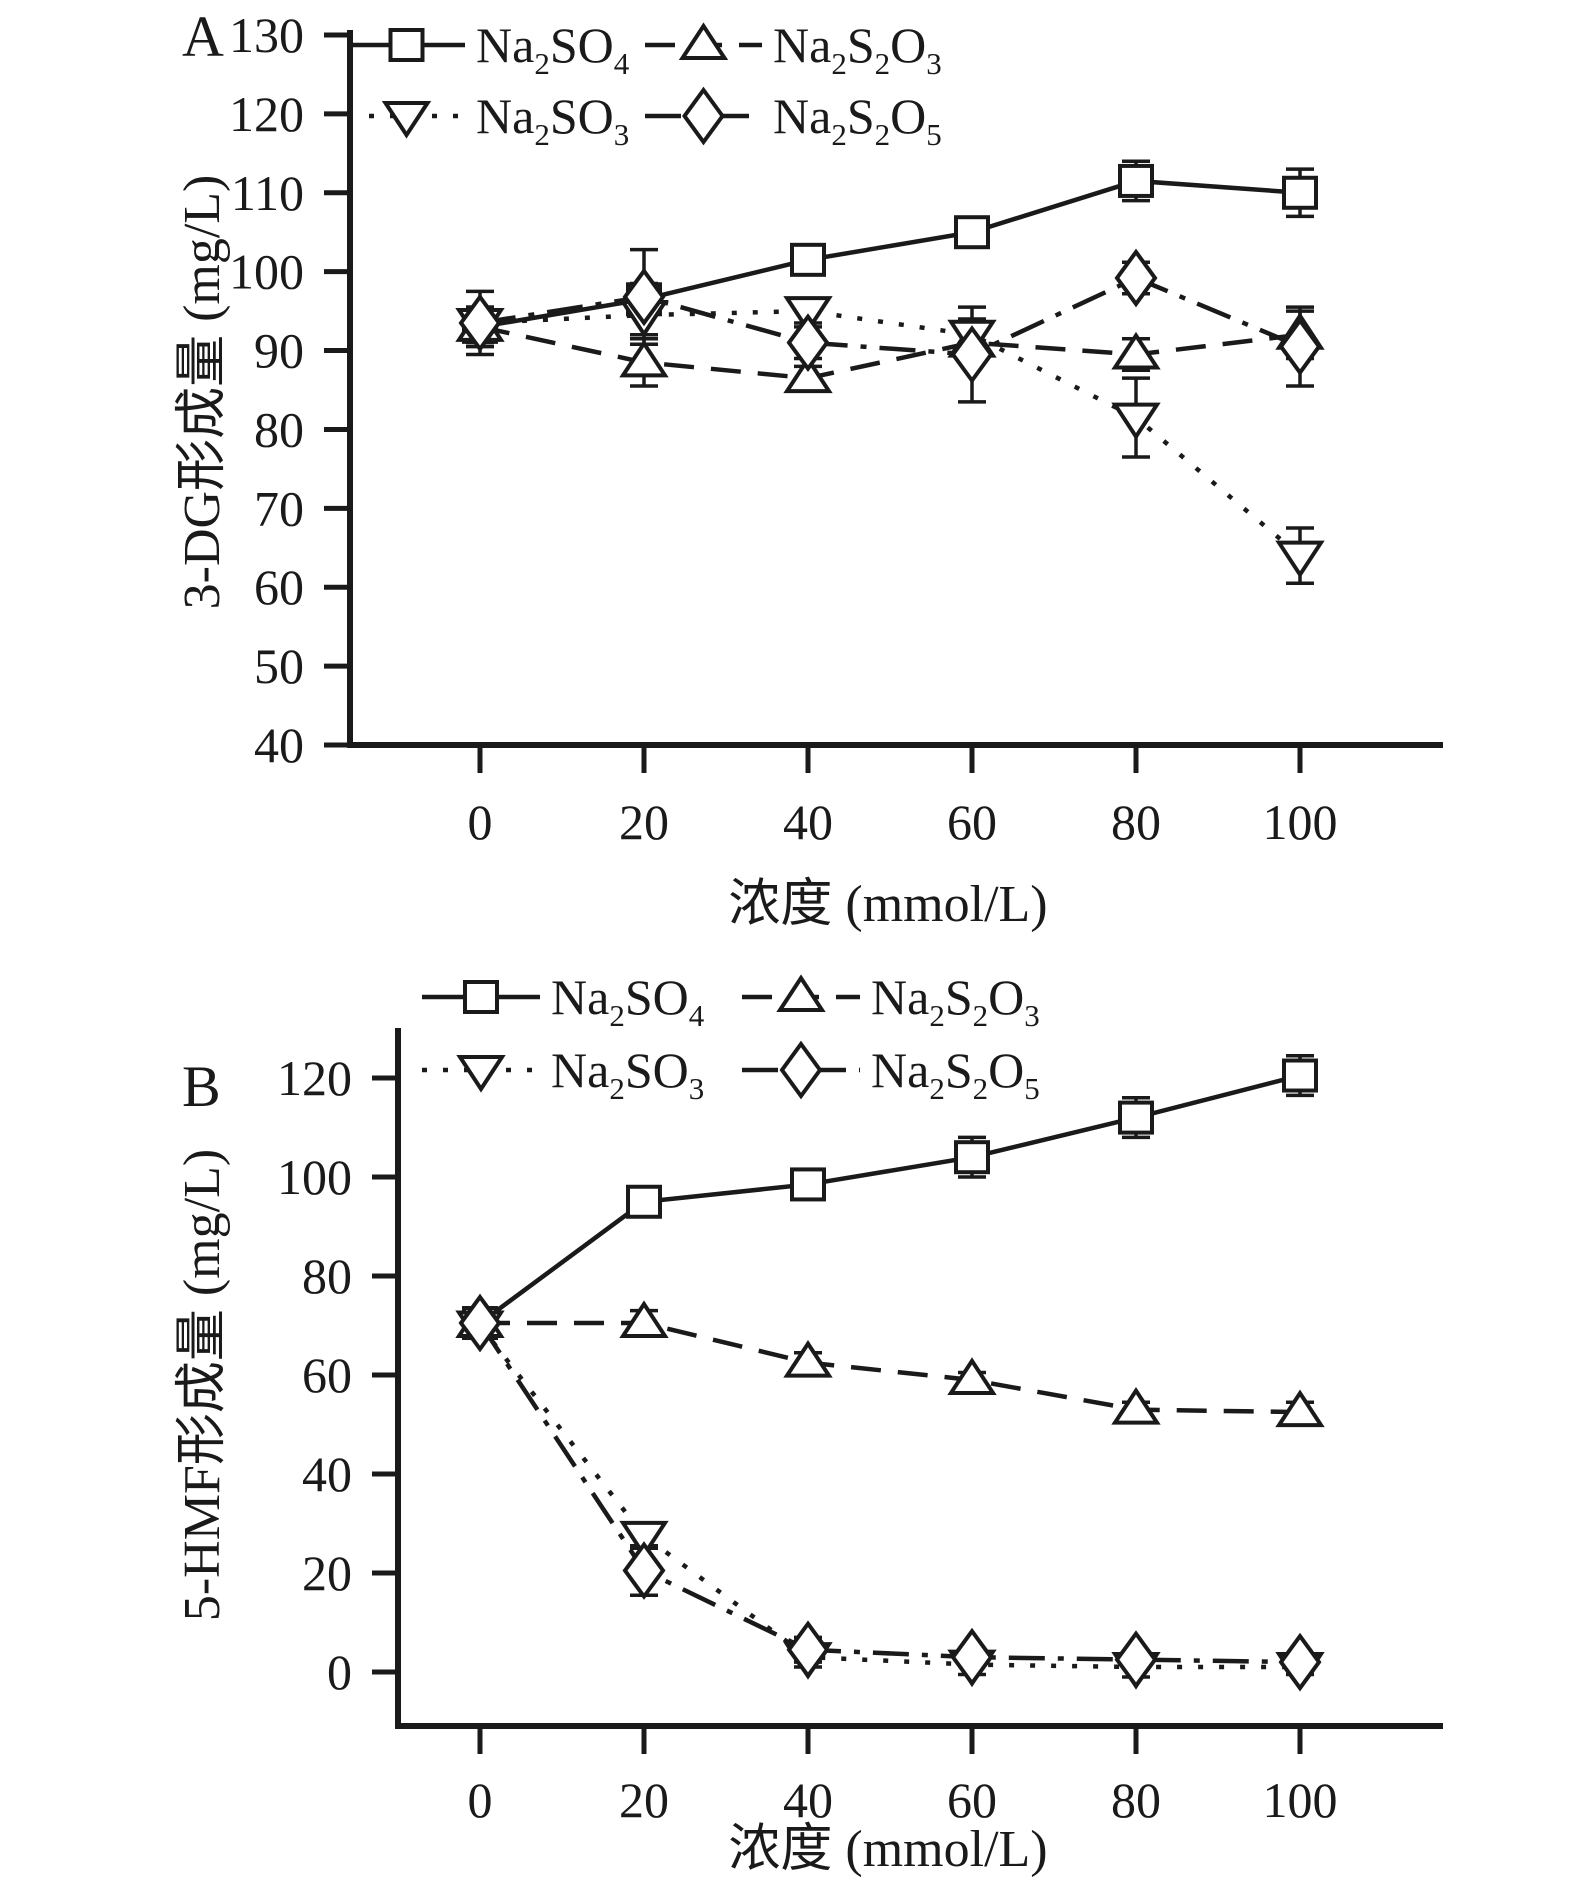  Describe the element at coordinates (972, 1800) in the screenshot. I see `x-tick-label: 60` at that location.